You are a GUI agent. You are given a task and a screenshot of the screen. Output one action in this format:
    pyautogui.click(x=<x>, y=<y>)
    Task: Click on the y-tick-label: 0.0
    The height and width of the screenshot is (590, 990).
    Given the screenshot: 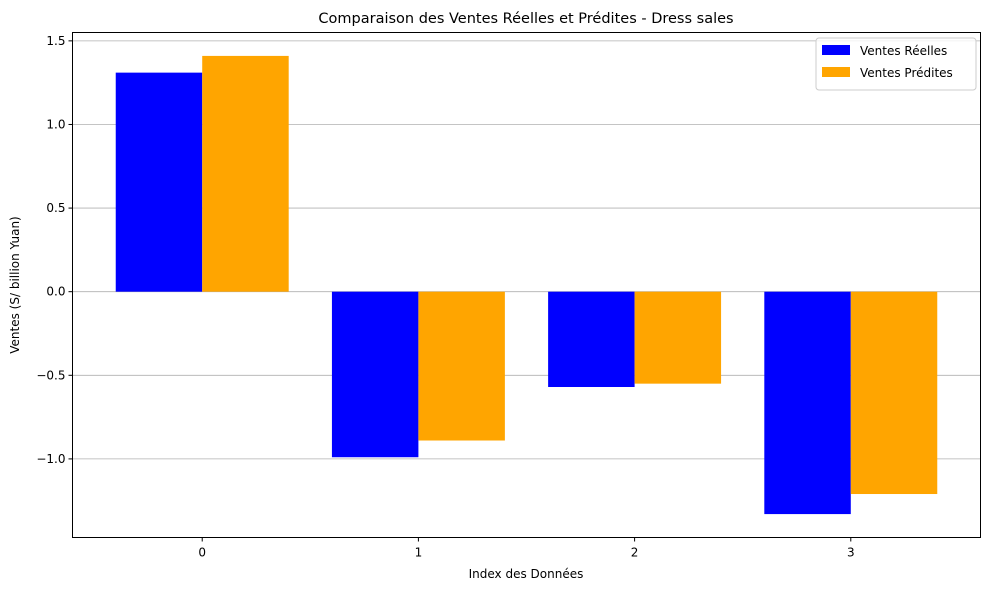 What is the action you would take?
    pyautogui.click(x=55, y=292)
    